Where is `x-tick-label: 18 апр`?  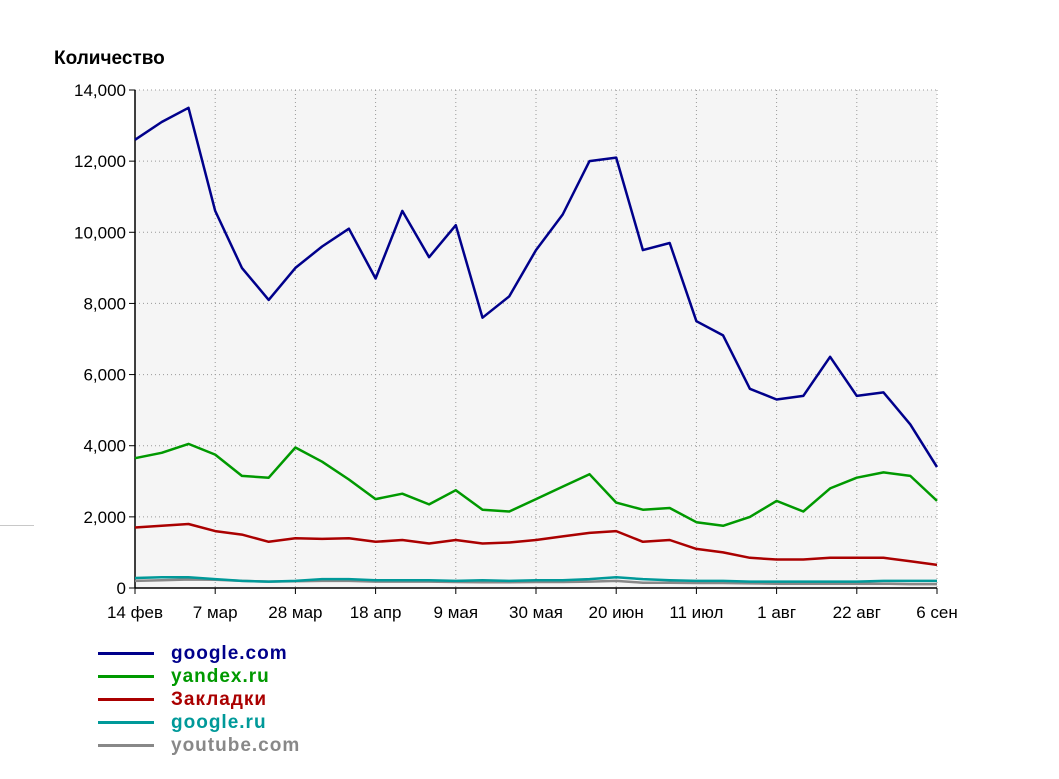 x-tick-label: 18 апр is located at coordinates (376, 612).